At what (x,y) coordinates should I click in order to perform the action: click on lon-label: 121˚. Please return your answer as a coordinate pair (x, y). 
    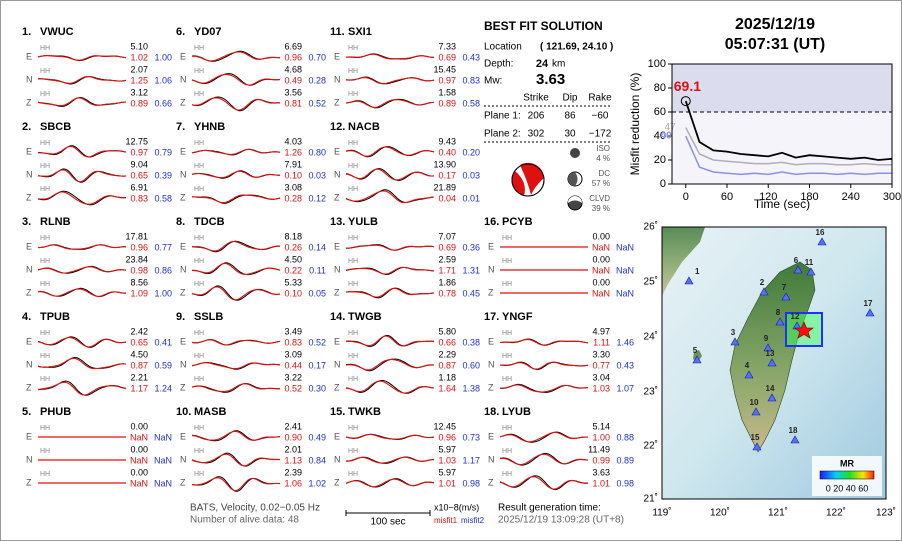
    Looking at the image, I should click on (778, 513).